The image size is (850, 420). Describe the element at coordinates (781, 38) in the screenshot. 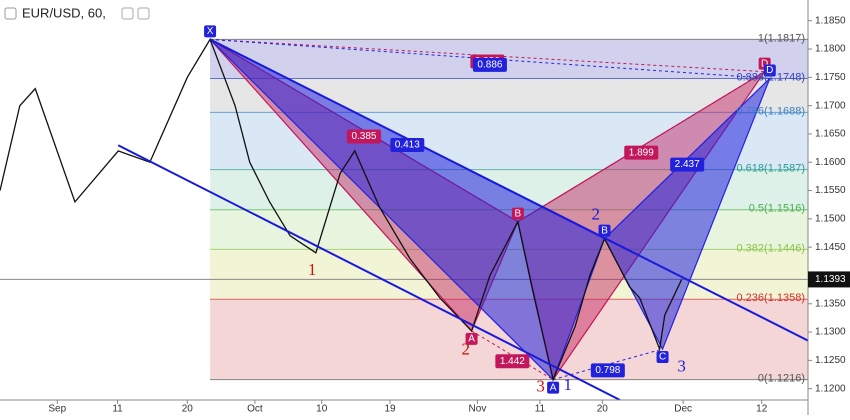

I see `fib-label: 1(1.1817)` at that location.